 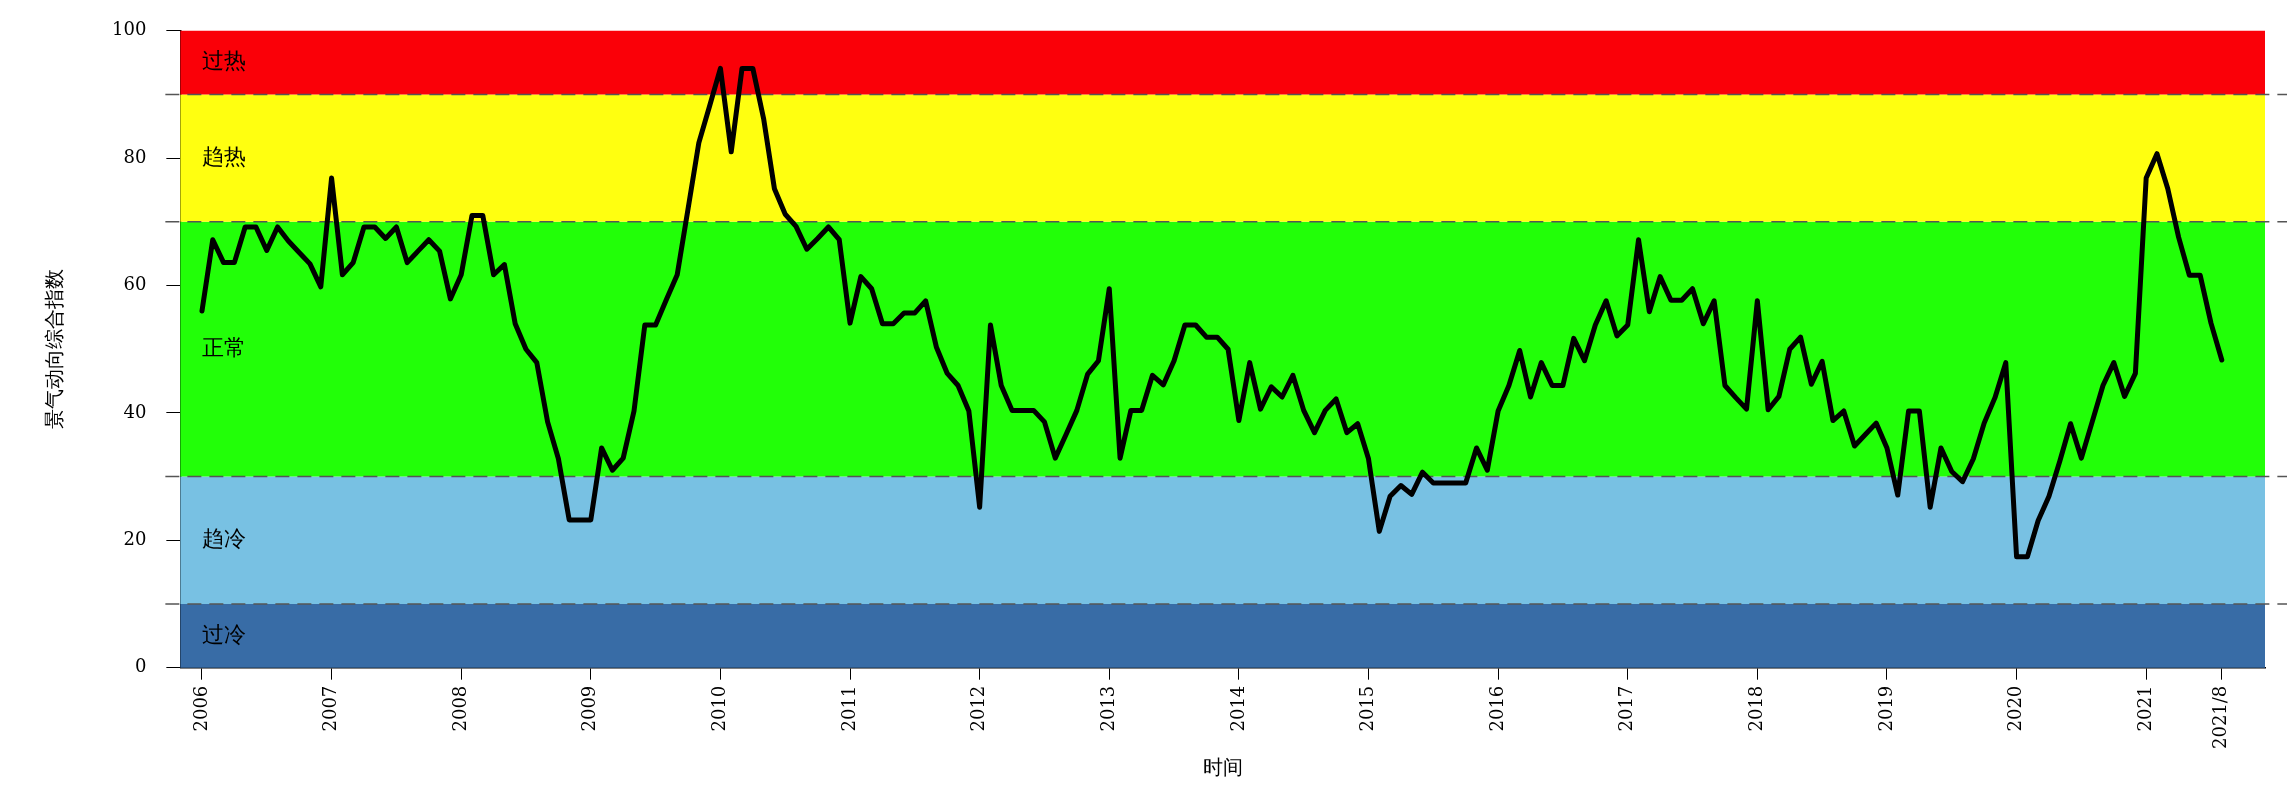 I want to click on y-tick-label: 60, so click(x=135, y=284).